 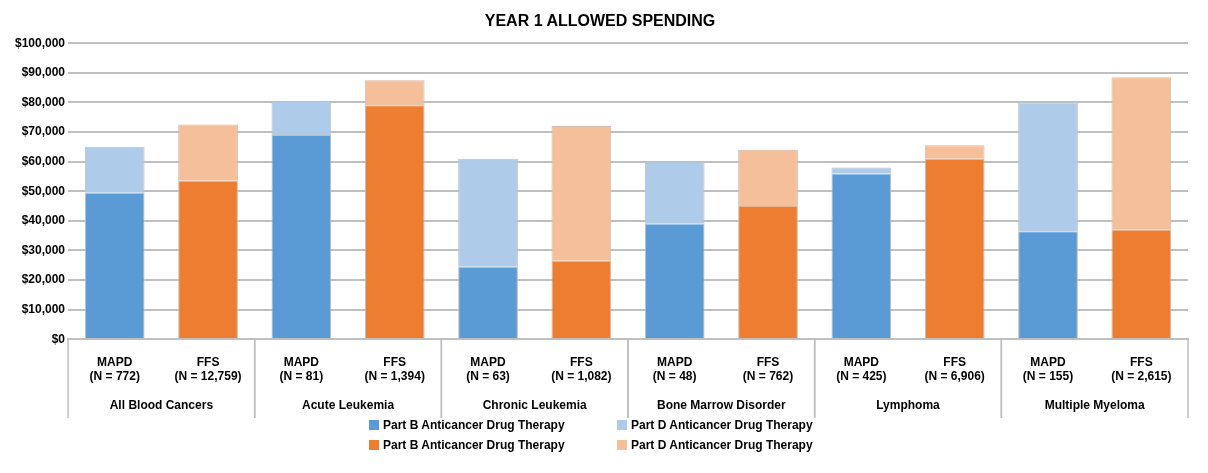 I want to click on x-tick-label: FFS (N = 1,394), so click(x=394, y=369).